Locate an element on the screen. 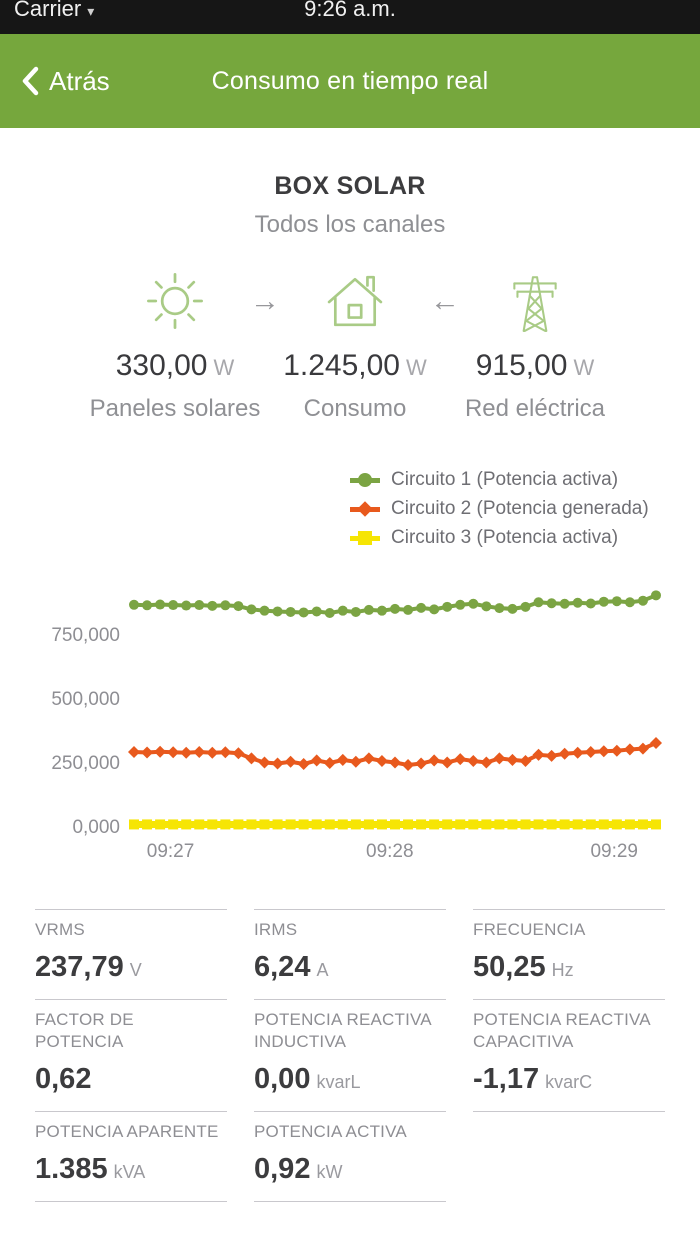 Image resolution: width=700 pixels, height=1244 pixels. metric-potencia-reactiva-inductiva: POTENCIA REACTIVA INDUCTIVA 0,00 kvarL is located at coordinates (350, 1055).